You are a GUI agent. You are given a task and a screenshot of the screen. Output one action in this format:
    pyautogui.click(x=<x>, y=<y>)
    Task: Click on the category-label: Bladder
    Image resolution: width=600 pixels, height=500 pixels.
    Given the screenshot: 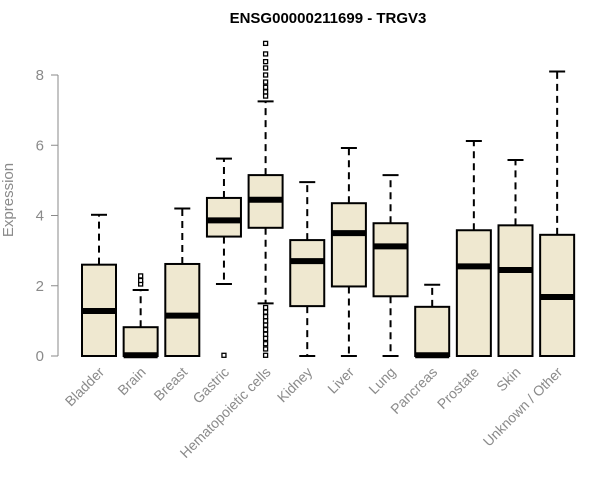 What is the action you would take?
    pyautogui.click(x=85, y=387)
    